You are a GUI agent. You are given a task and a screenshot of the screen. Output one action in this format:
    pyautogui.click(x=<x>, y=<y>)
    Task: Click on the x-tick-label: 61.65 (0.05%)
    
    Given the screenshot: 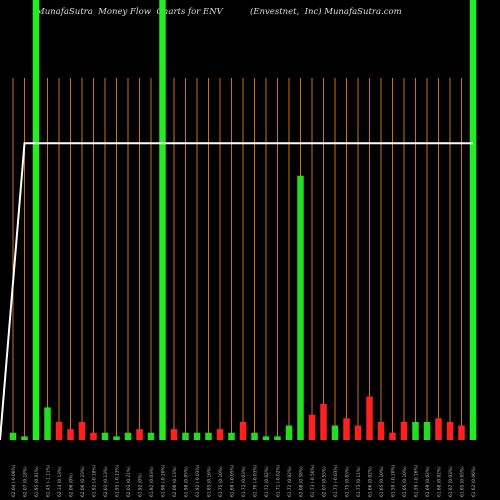 What is the action you would take?
    pyautogui.click(x=463, y=481)
    